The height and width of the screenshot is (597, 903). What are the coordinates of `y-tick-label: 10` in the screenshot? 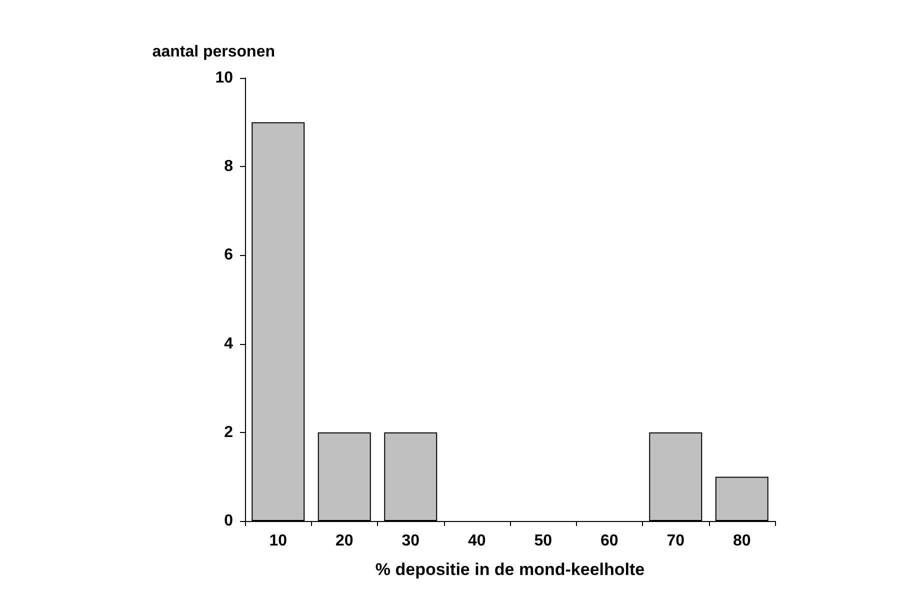 It's located at (224, 78).